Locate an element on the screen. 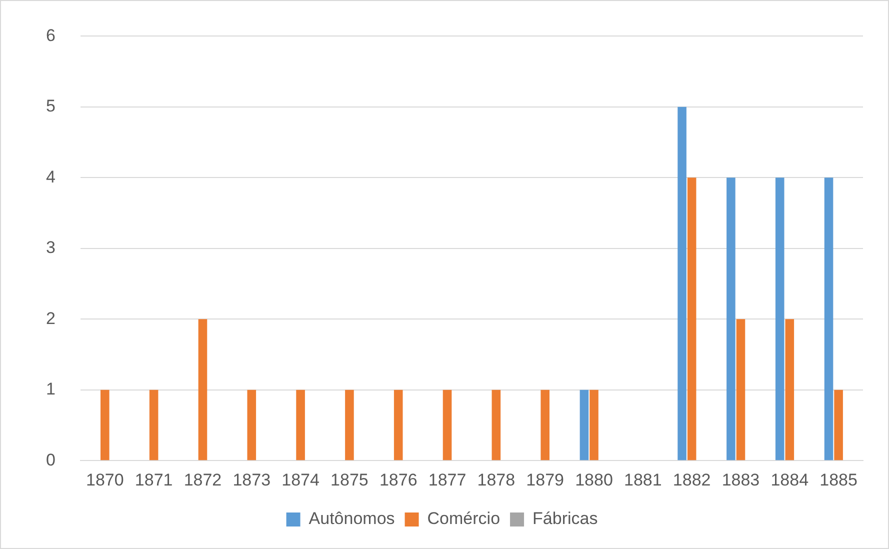 The width and height of the screenshot is (889, 549). y-tick-label: 2 is located at coordinates (51, 318).